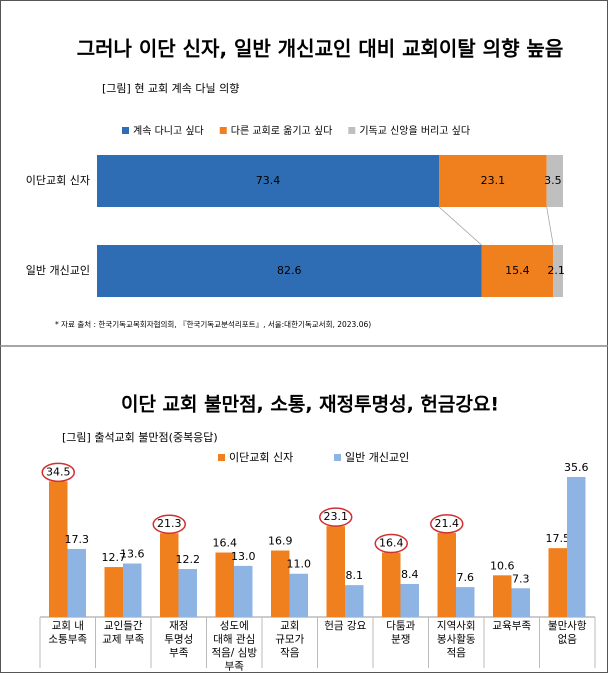 This screenshot has width=608, height=673. I want to click on data-label: 13.6, so click(132, 554).